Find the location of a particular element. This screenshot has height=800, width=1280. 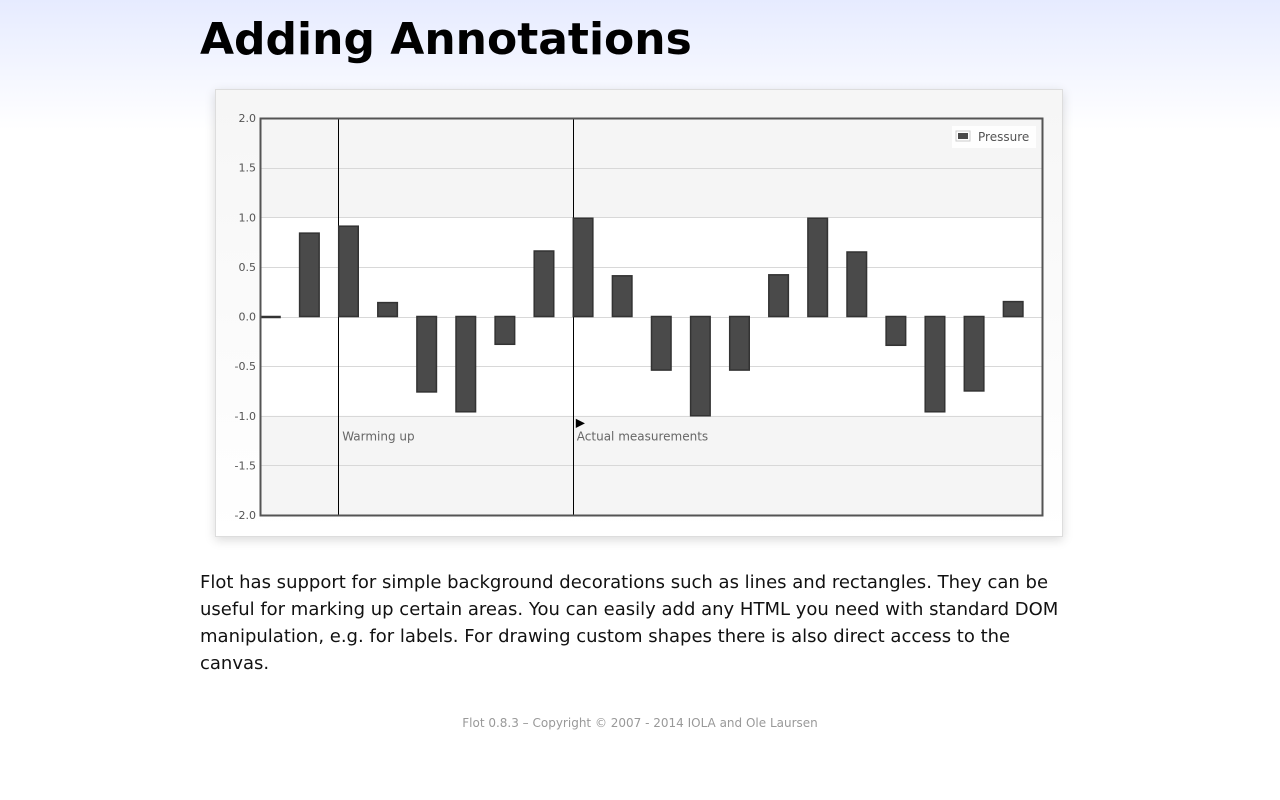

page-title: Adding Annotations is located at coordinates (446, 39).